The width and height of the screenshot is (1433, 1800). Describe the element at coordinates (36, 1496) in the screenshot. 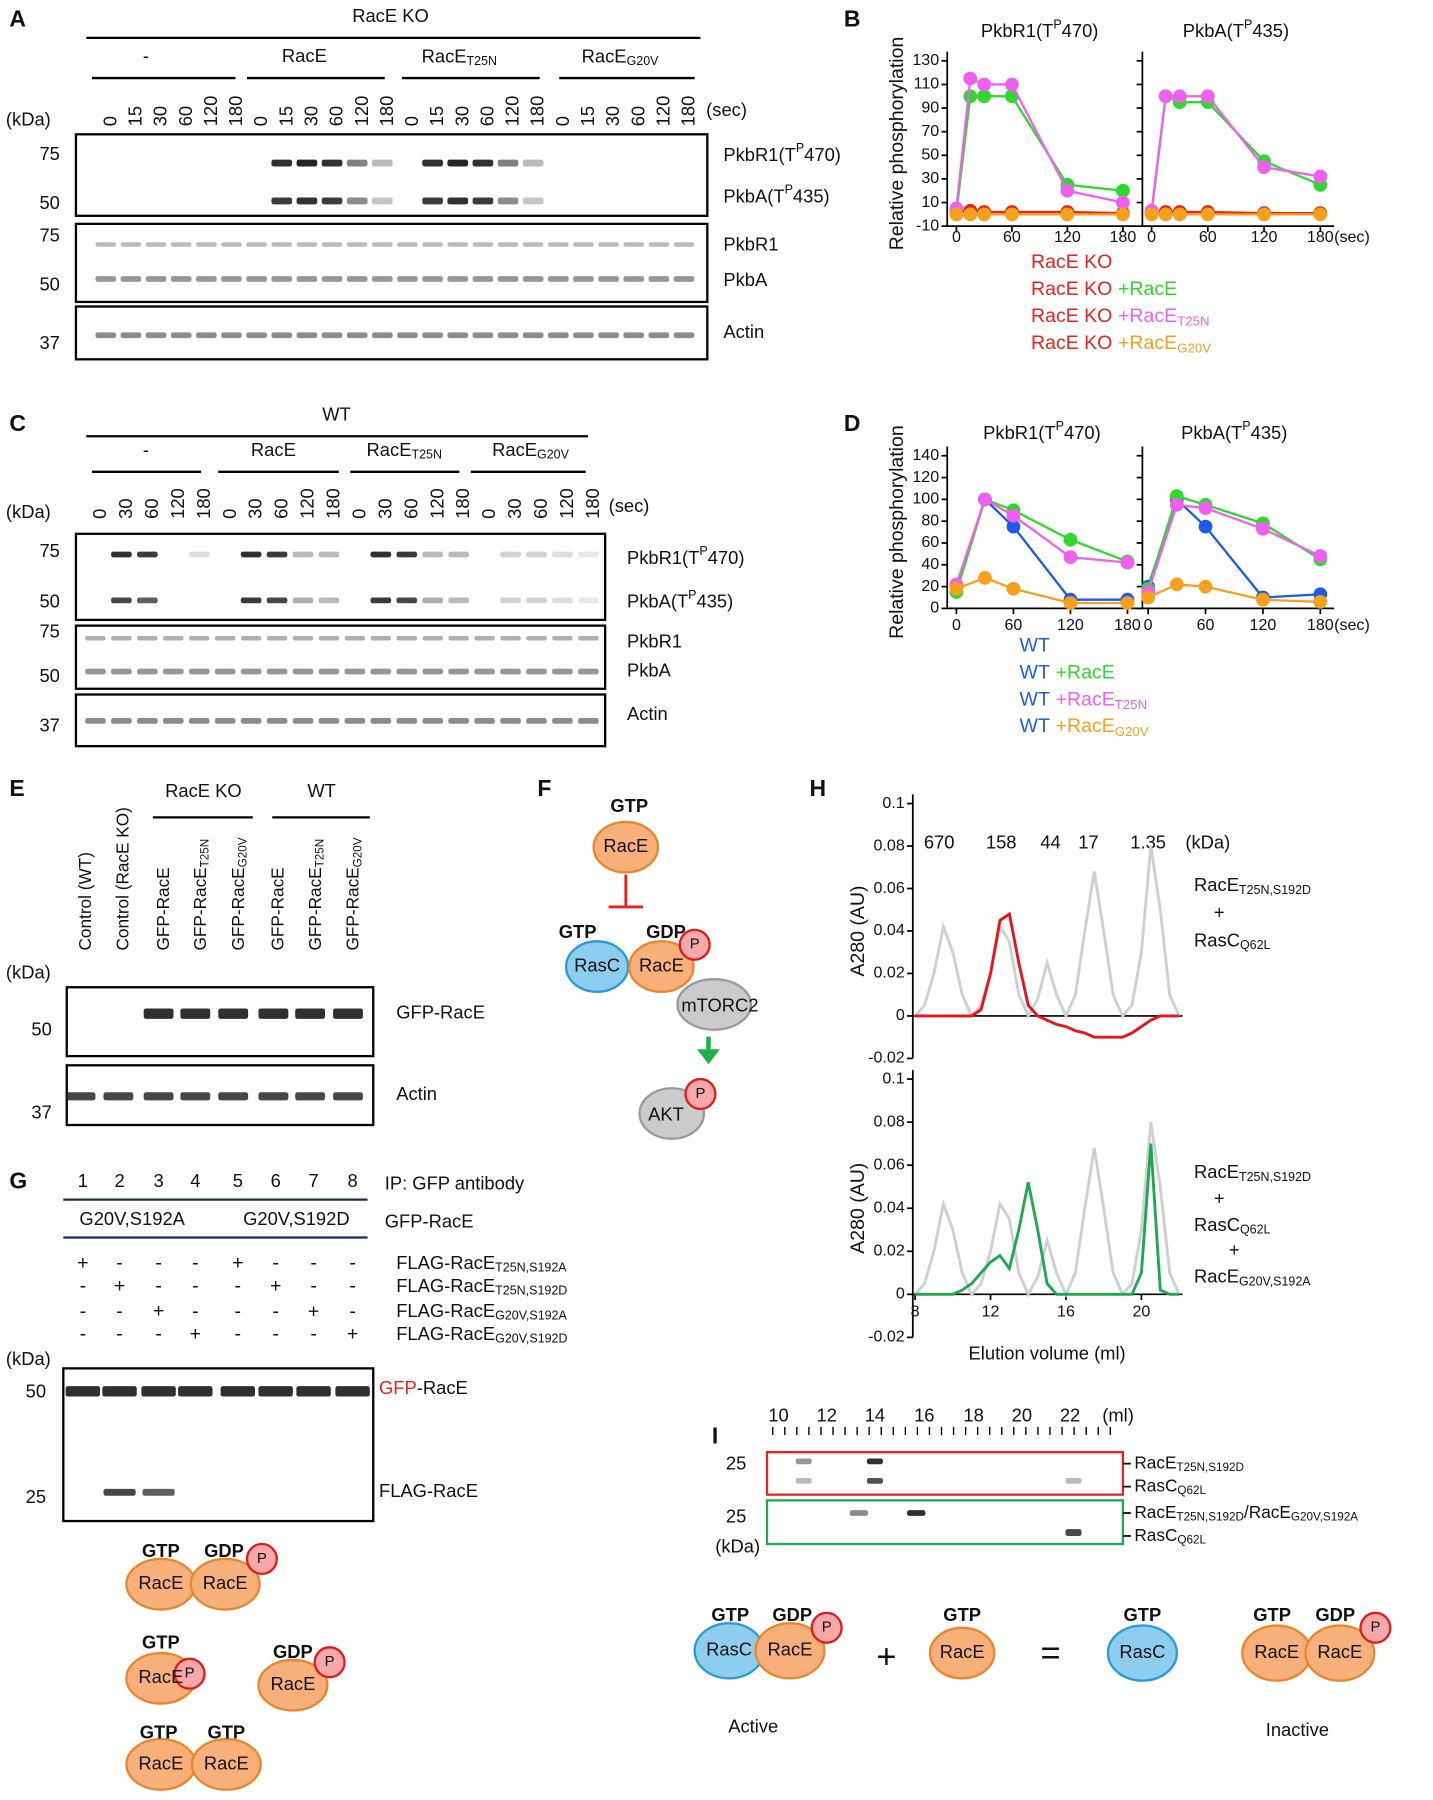

I see `label: 25` at that location.